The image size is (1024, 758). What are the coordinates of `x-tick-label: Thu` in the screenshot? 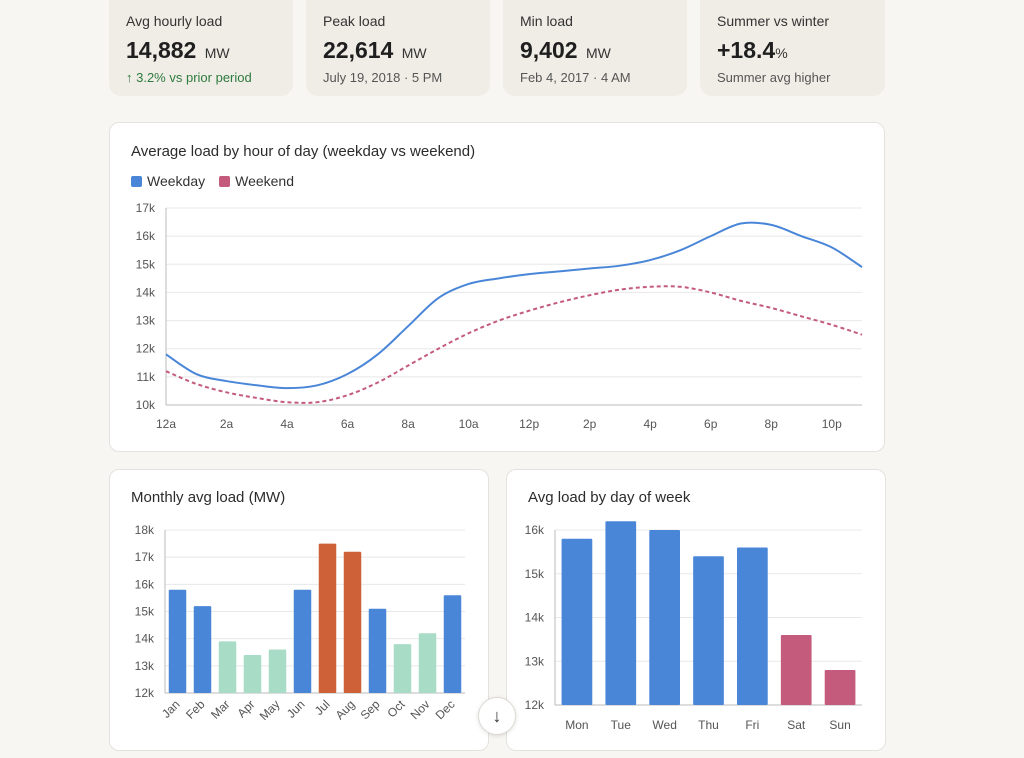 It's located at (708, 725).